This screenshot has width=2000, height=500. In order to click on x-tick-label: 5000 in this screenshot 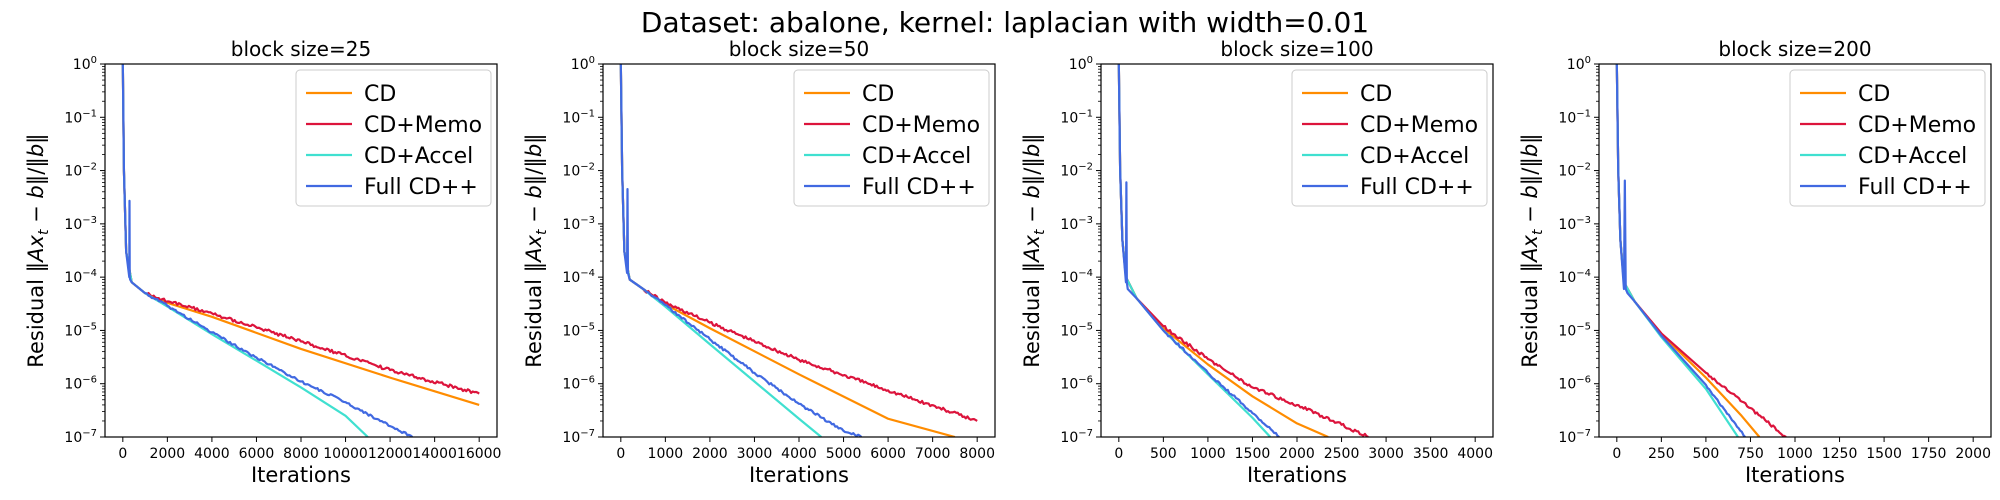, I will do `click(844, 454)`.